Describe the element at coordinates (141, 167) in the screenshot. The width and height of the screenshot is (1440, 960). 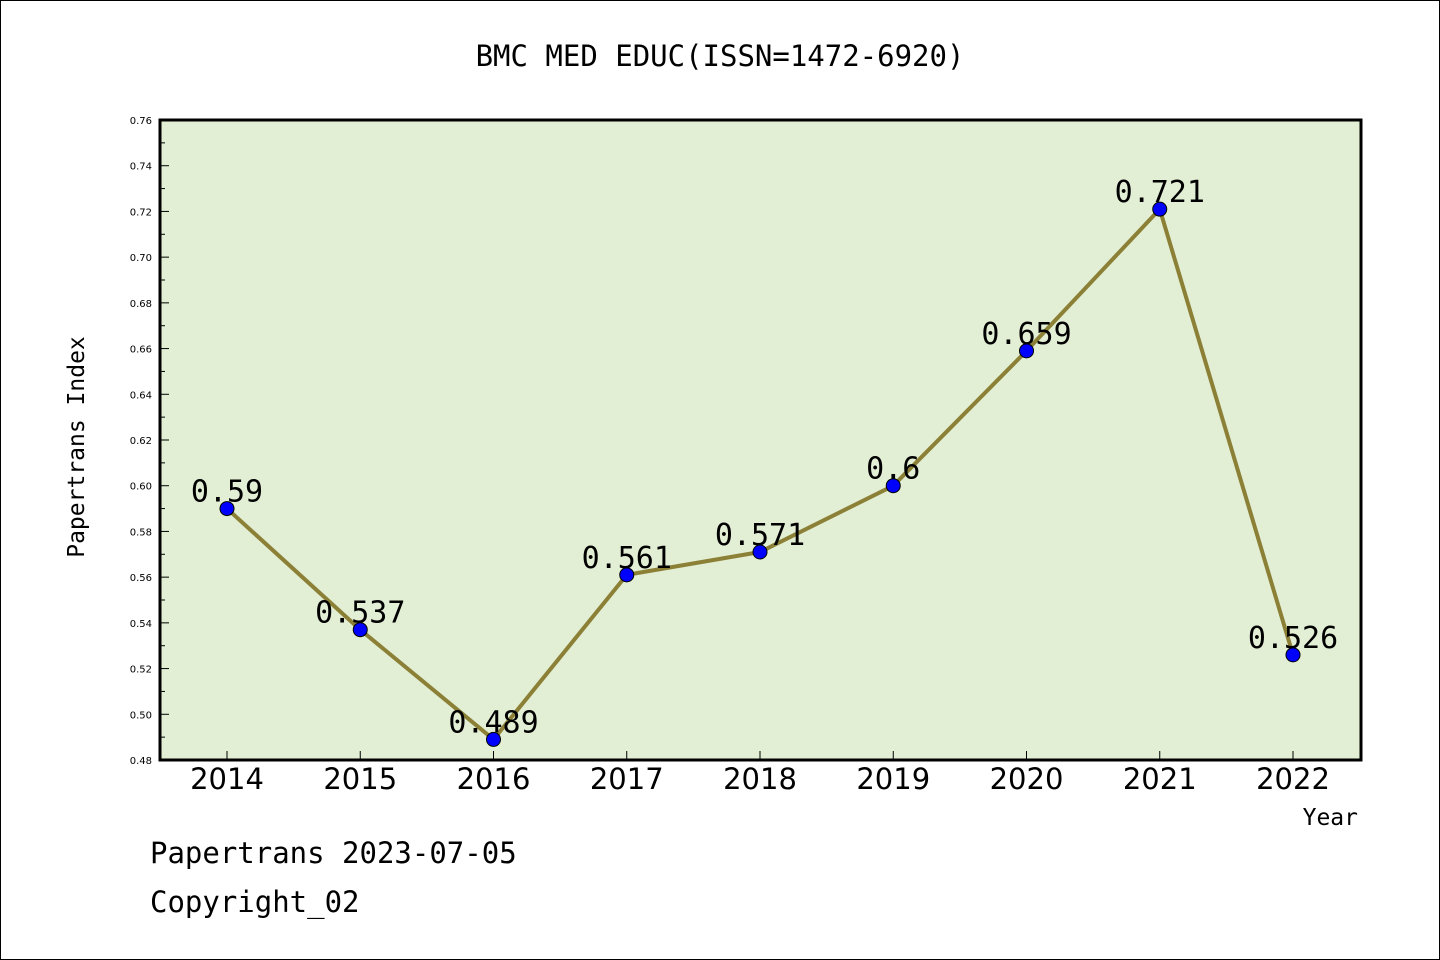
I see `y-tick-label: 0.74` at that location.